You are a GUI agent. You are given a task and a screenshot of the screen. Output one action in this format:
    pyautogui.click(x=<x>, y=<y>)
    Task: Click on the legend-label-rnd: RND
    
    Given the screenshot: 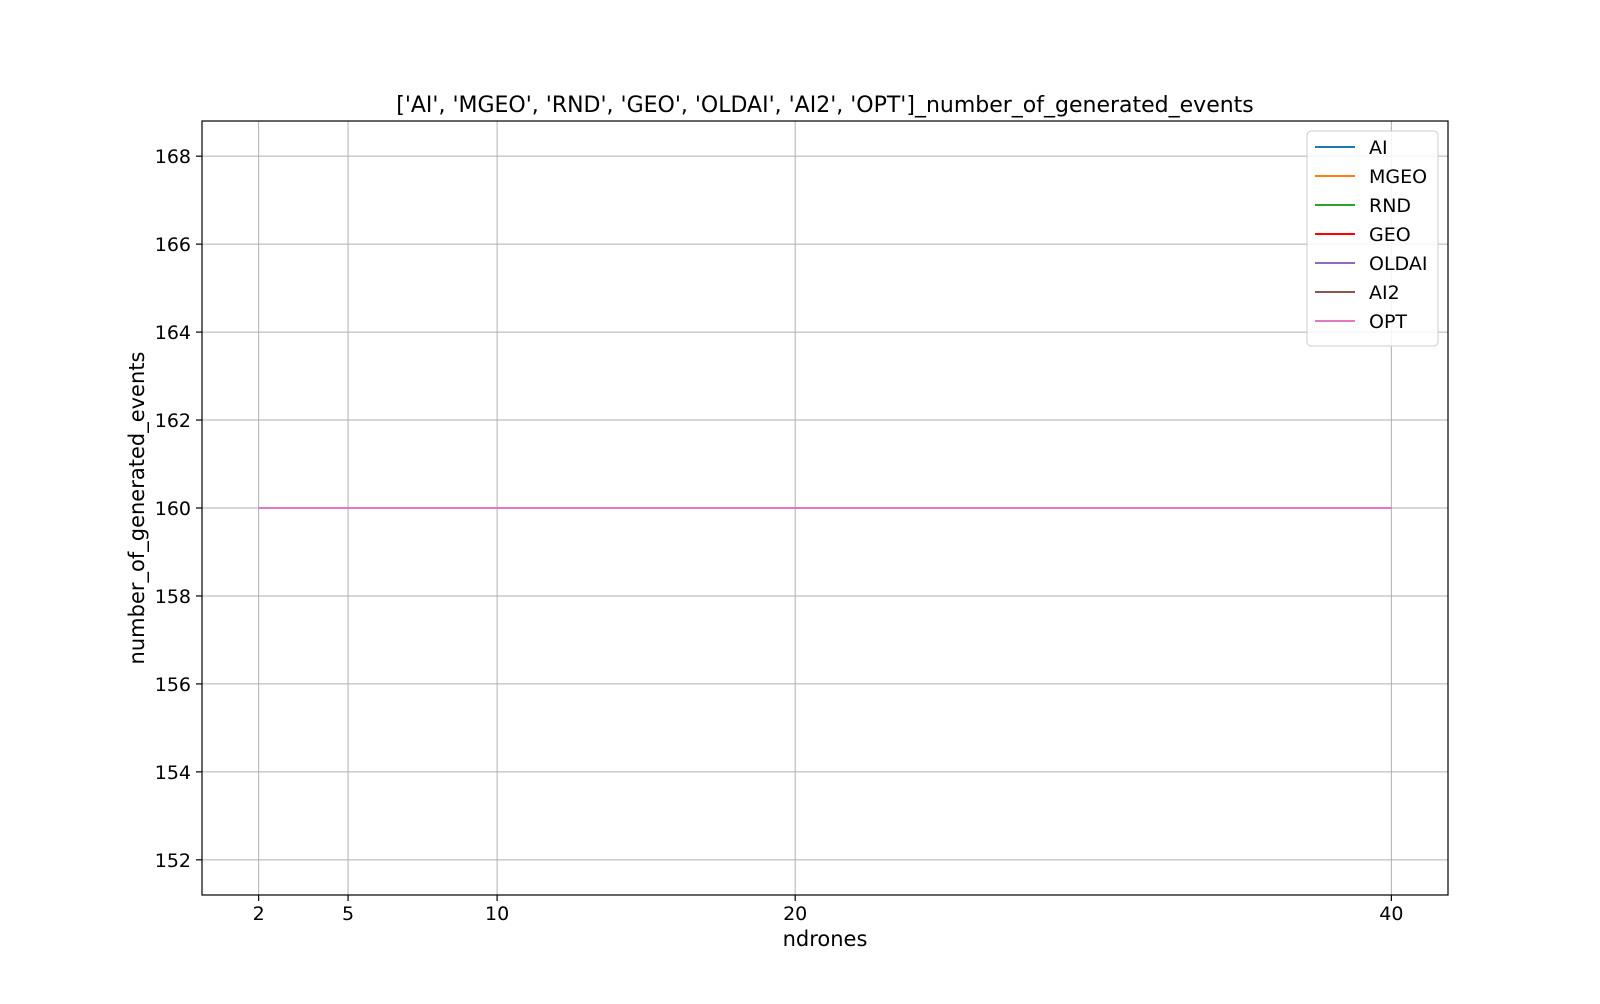 What is the action you would take?
    pyautogui.click(x=1390, y=206)
    